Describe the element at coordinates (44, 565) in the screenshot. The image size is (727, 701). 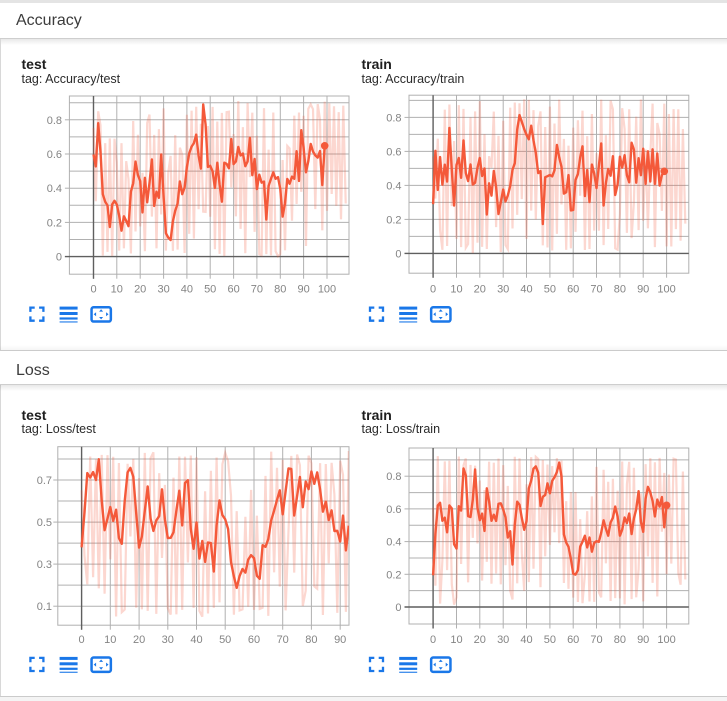
I see `svg-text: 0.3` at that location.